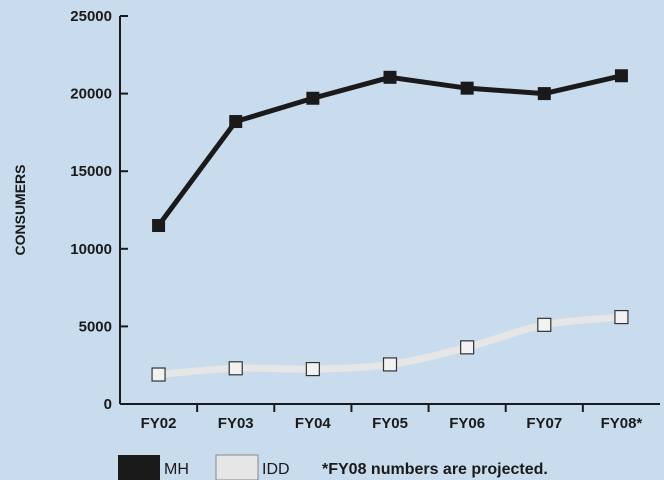 The width and height of the screenshot is (664, 480). What do you see at coordinates (467, 423) in the screenshot?
I see `x-tick-label: FY06` at bounding box center [467, 423].